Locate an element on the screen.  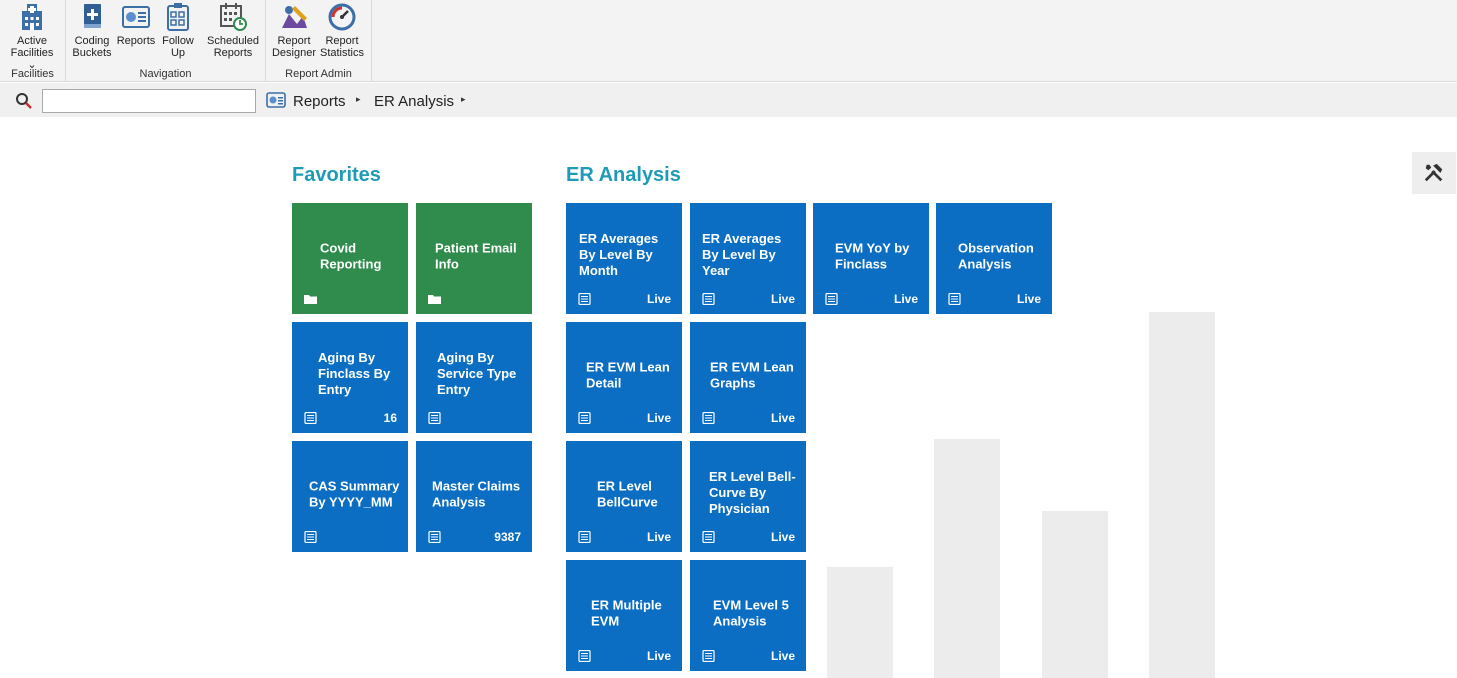
tile-title: ER Averages By Level By Month is located at coordinates (619, 254).